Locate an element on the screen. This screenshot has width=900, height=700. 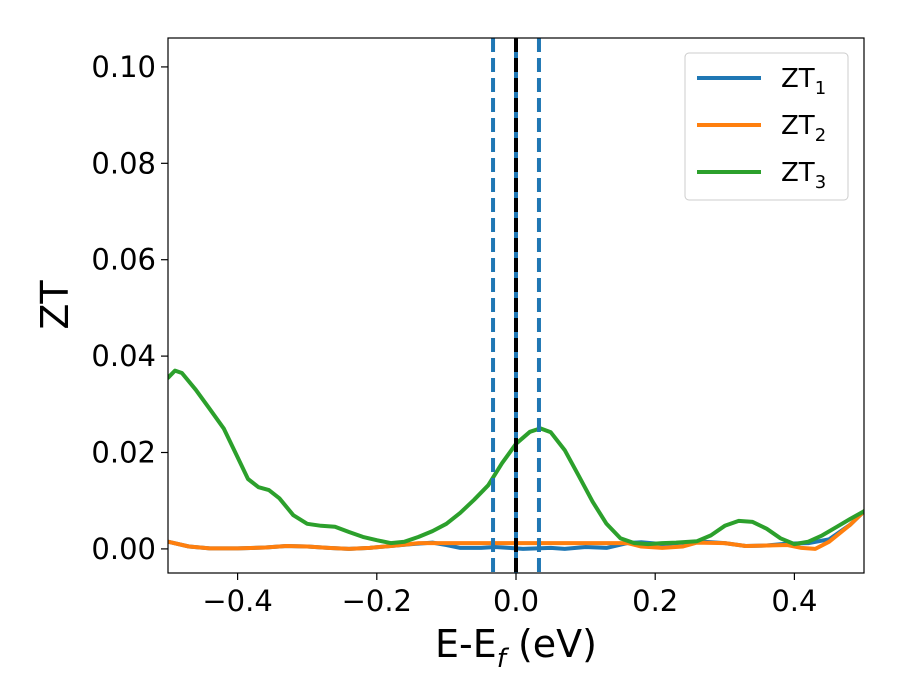
x-axis-ticks: −0.4 −0.2 0.0 0.2 0.4 is located at coordinates (509, 595).